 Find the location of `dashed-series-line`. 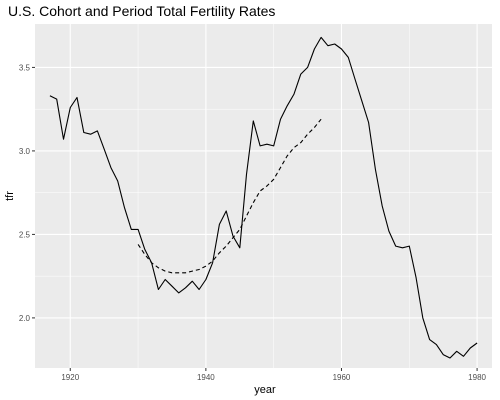

dashed-series-line is located at coordinates (229, 196).